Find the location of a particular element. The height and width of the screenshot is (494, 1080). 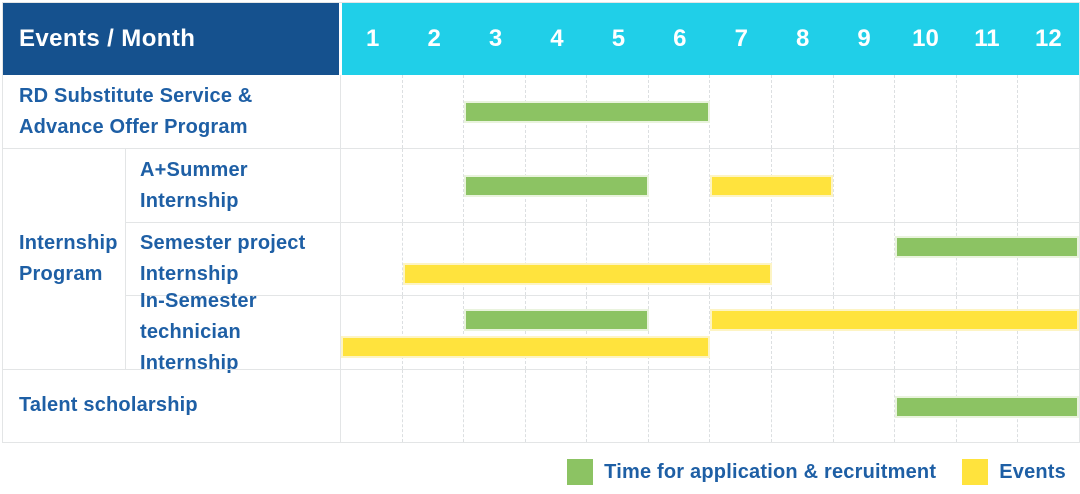

month-label-11: 11 is located at coordinates (987, 38).